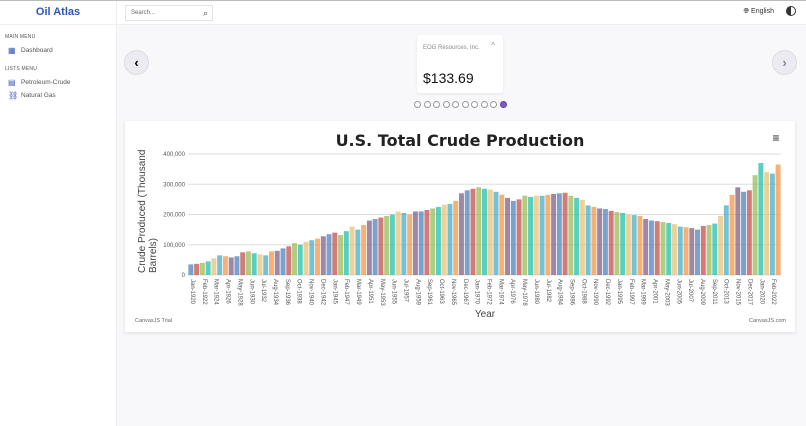 The height and width of the screenshot is (426, 806). What do you see at coordinates (58, 95) in the screenshot?
I see `sidebar-item-natural-gas: ⛓ Natural Gas` at bounding box center [58, 95].